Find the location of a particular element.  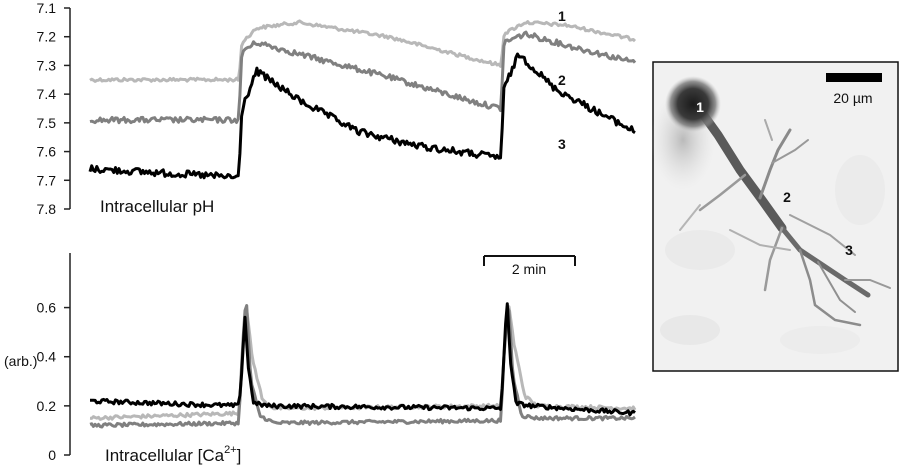

ph-y-ticks: 7.1 7.2 7.3 7.4 7.5 7.6 7.7 7.8 is located at coordinates (53, 108).